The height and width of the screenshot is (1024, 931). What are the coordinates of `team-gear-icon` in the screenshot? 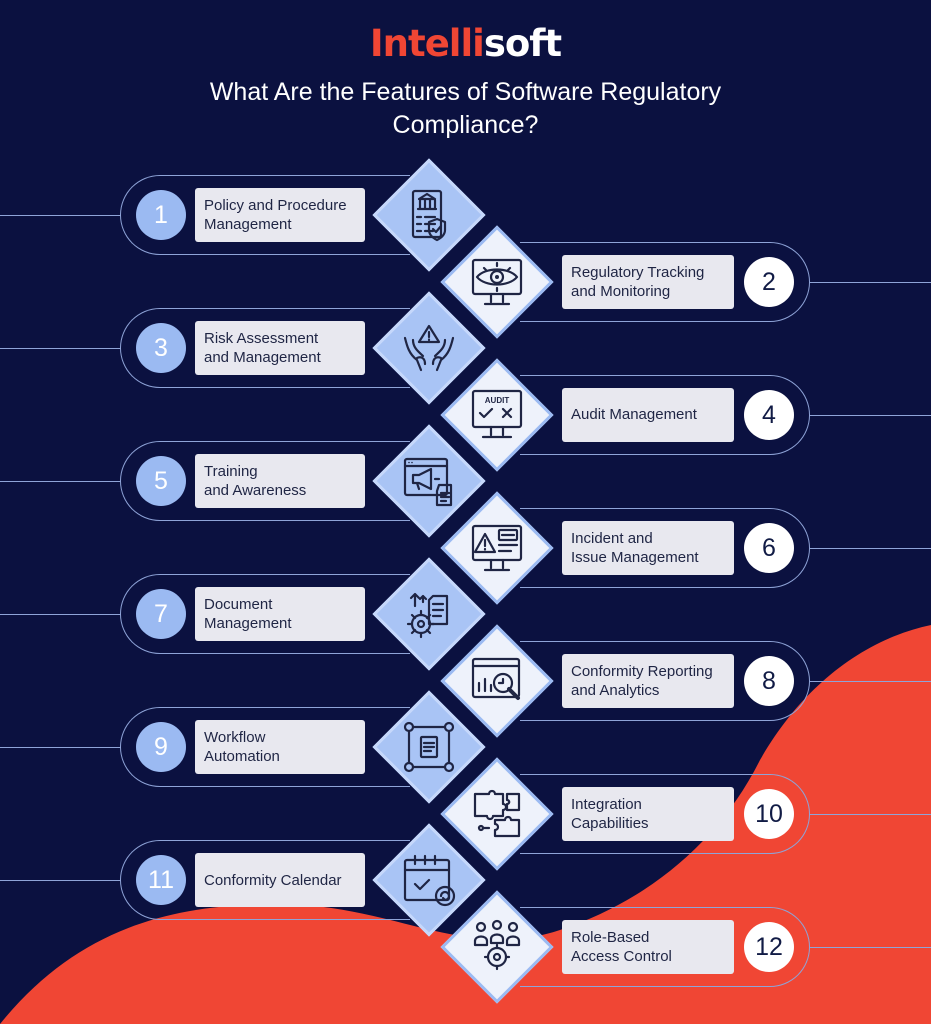 It's located at (497, 947).